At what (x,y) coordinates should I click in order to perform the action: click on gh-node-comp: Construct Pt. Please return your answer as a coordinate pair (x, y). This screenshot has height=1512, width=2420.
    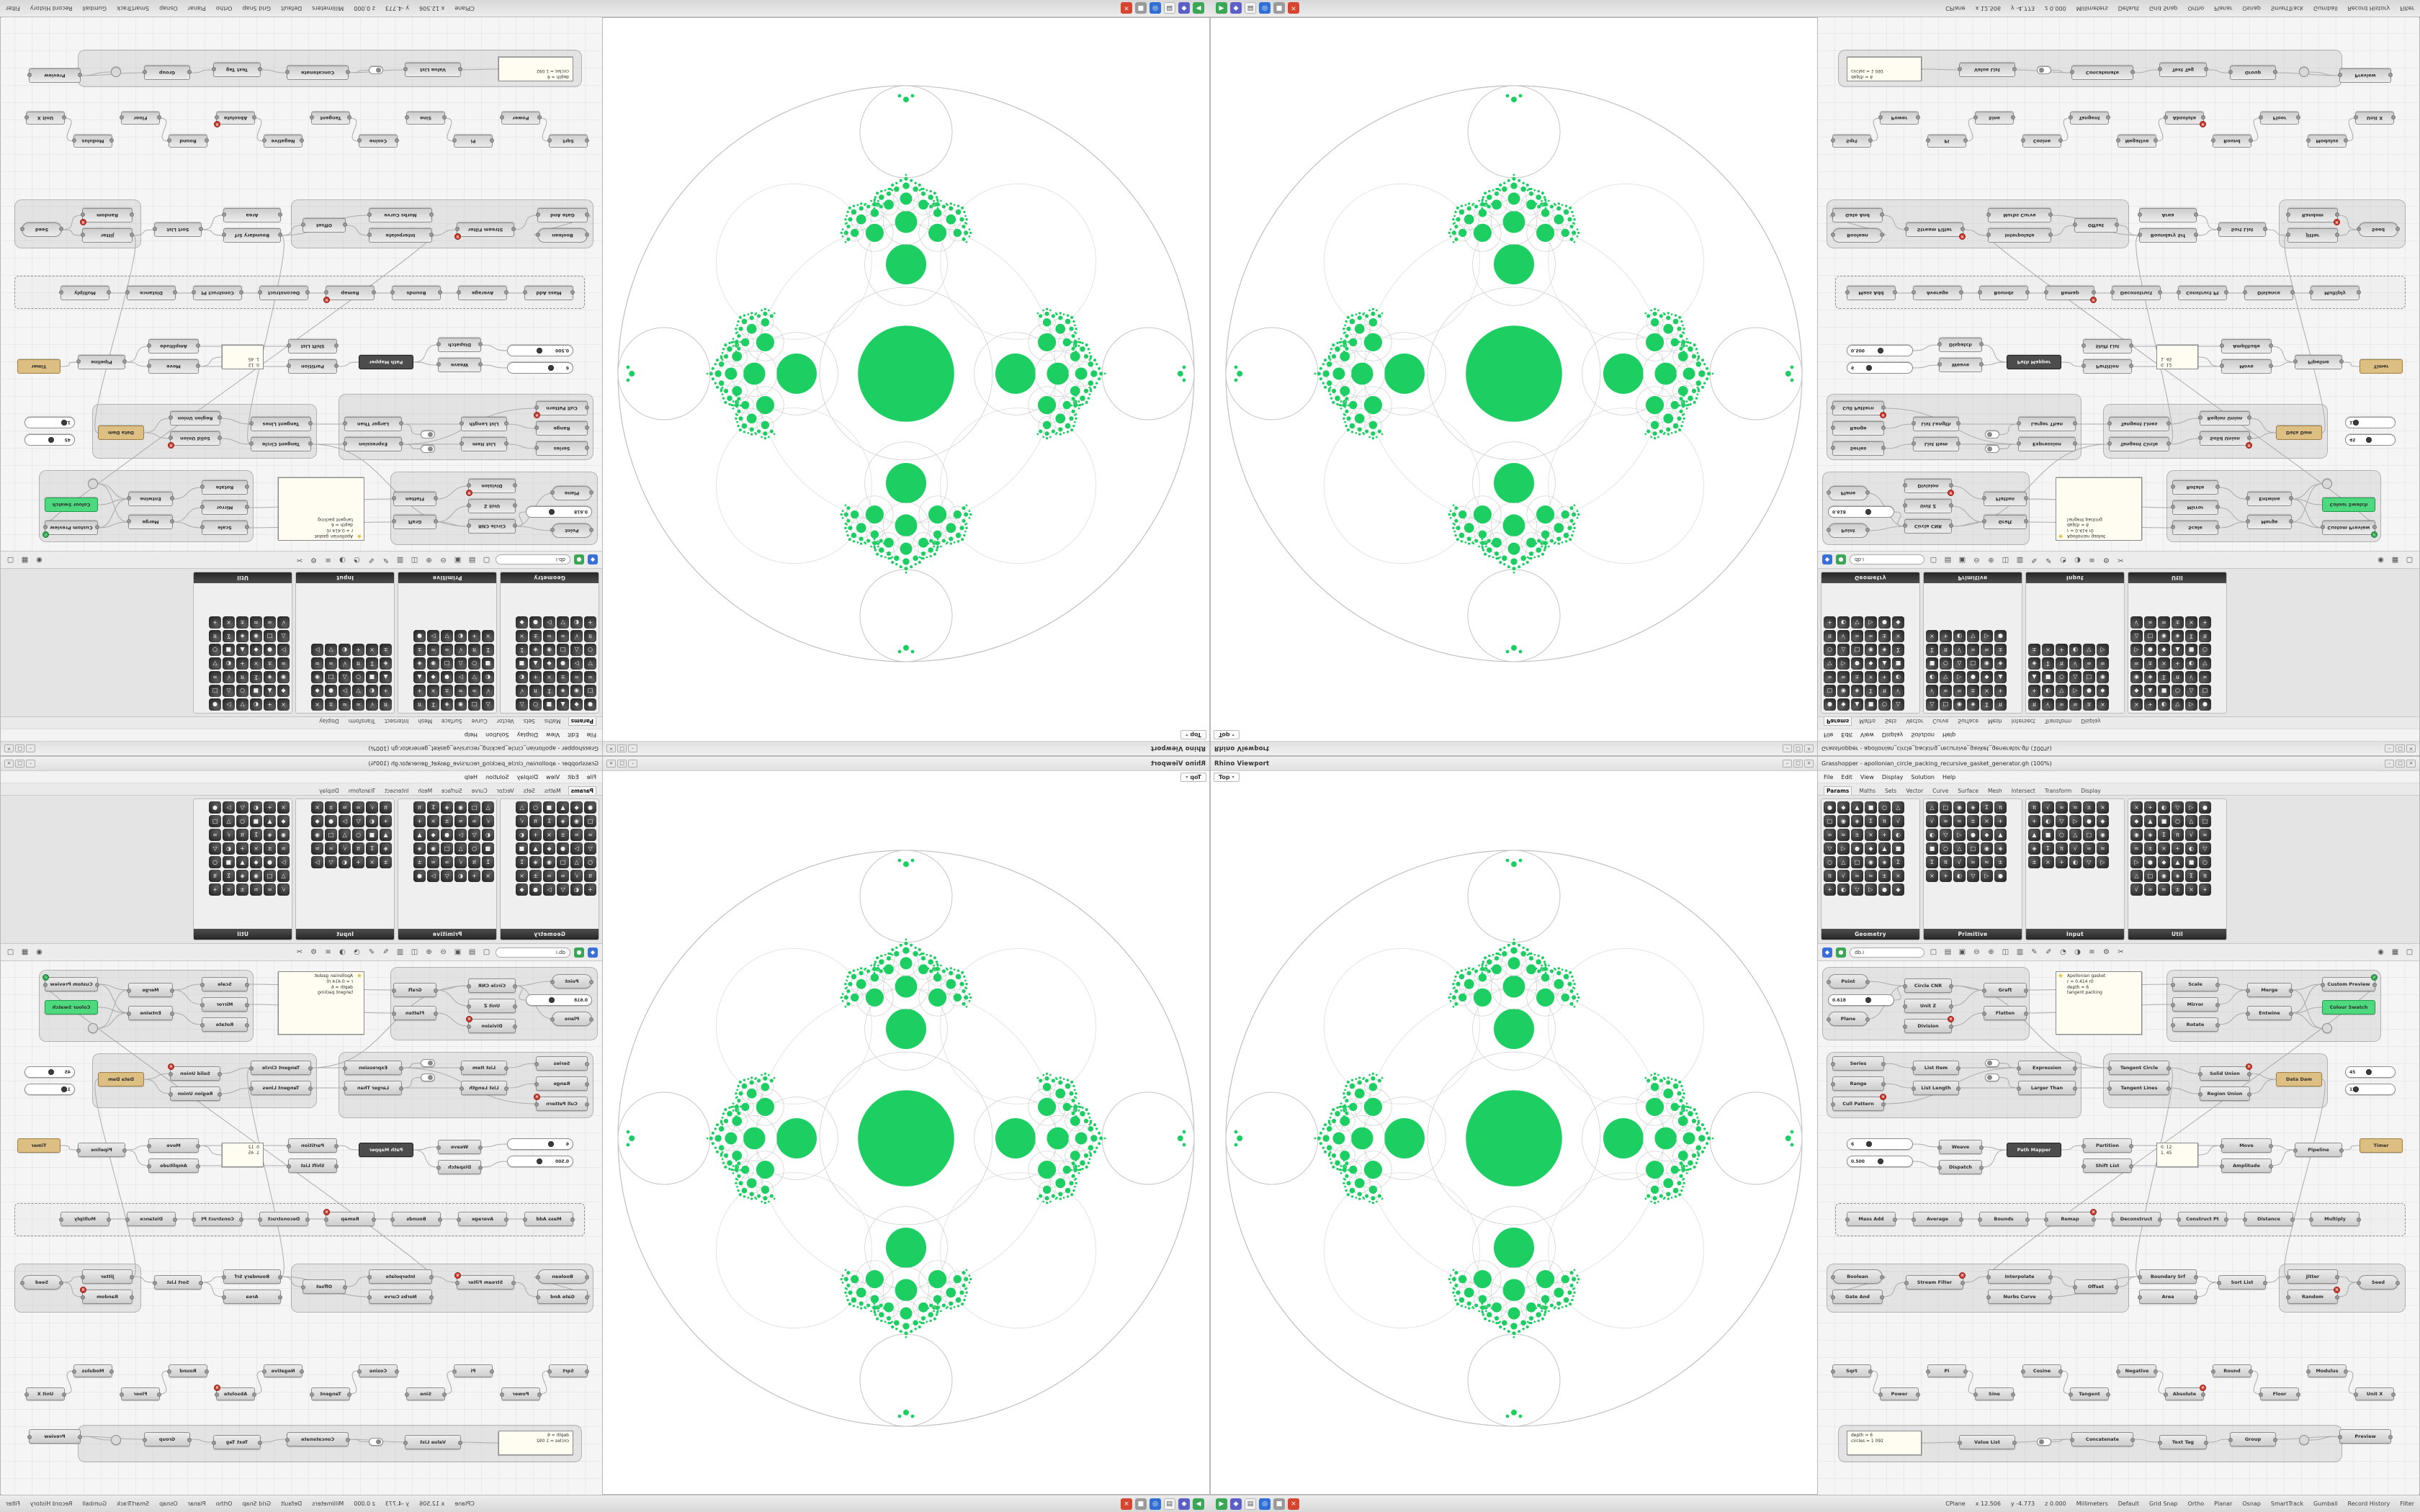
    Looking at the image, I should click on (218, 293).